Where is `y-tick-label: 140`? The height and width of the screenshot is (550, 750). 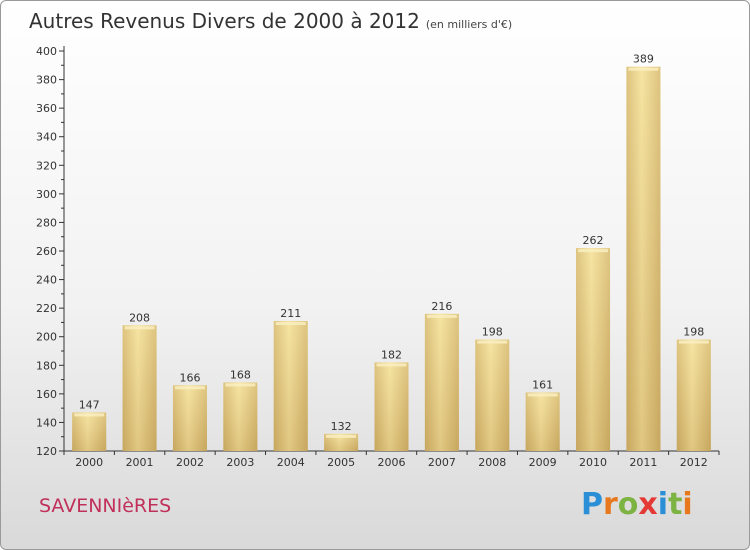
y-tick-label: 140 is located at coordinates (46, 422).